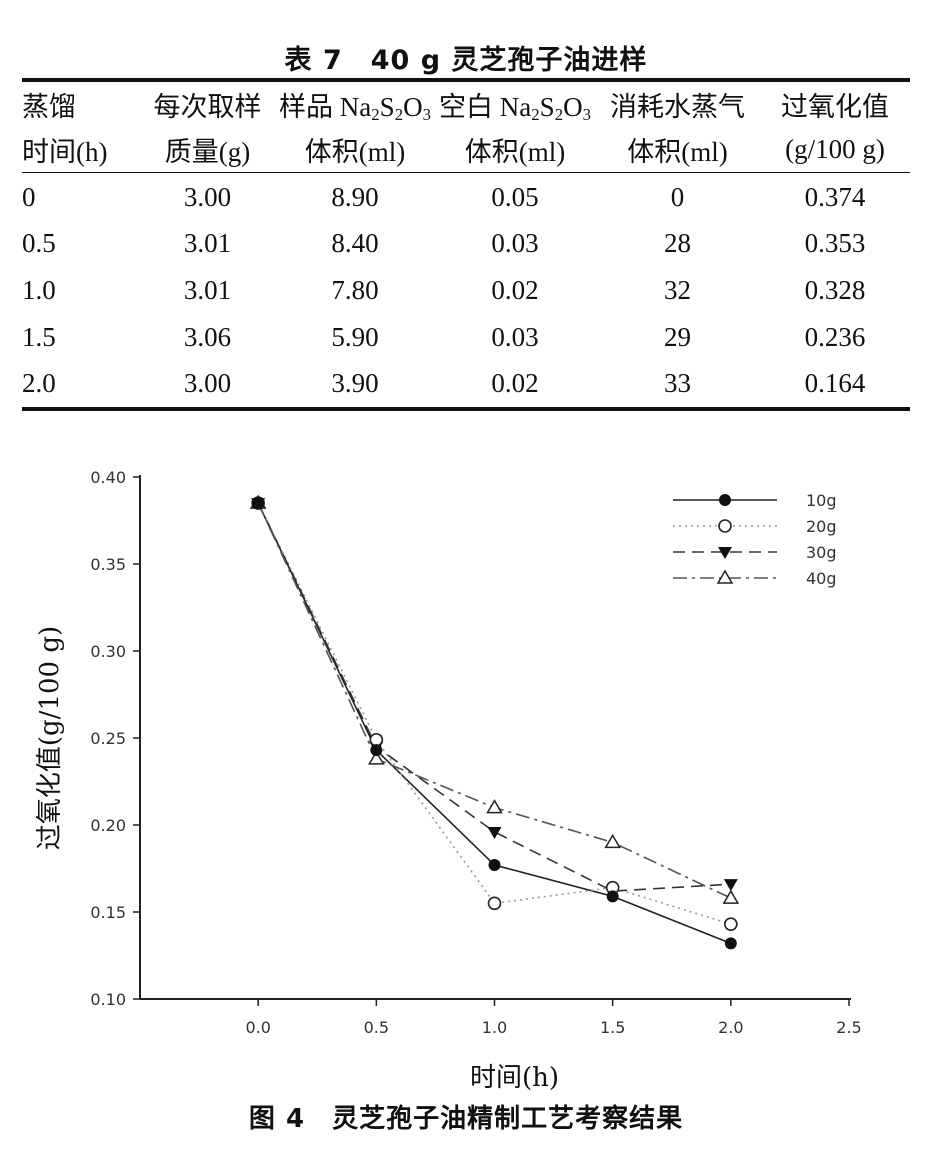 This screenshot has width=932, height=1149. Describe the element at coordinates (821, 578) in the screenshot. I see `legend-label: 40g` at that location.